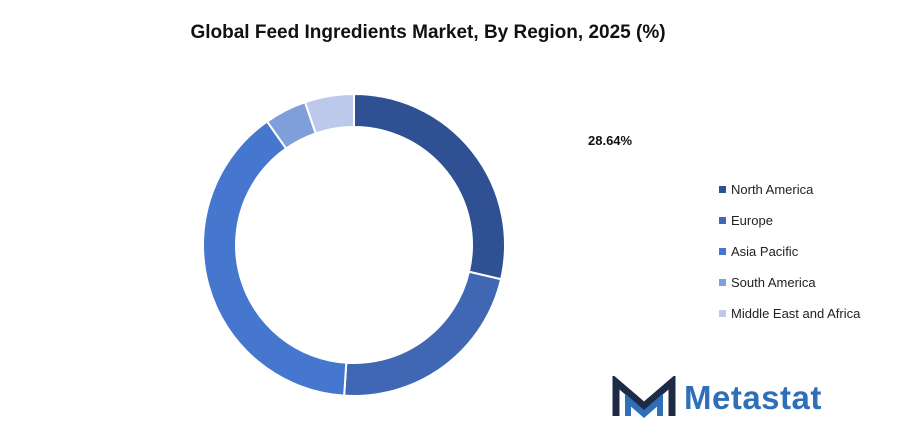 The width and height of the screenshot is (901, 445). What do you see at coordinates (753, 397) in the screenshot?
I see `logo-text: Metastat` at bounding box center [753, 397].